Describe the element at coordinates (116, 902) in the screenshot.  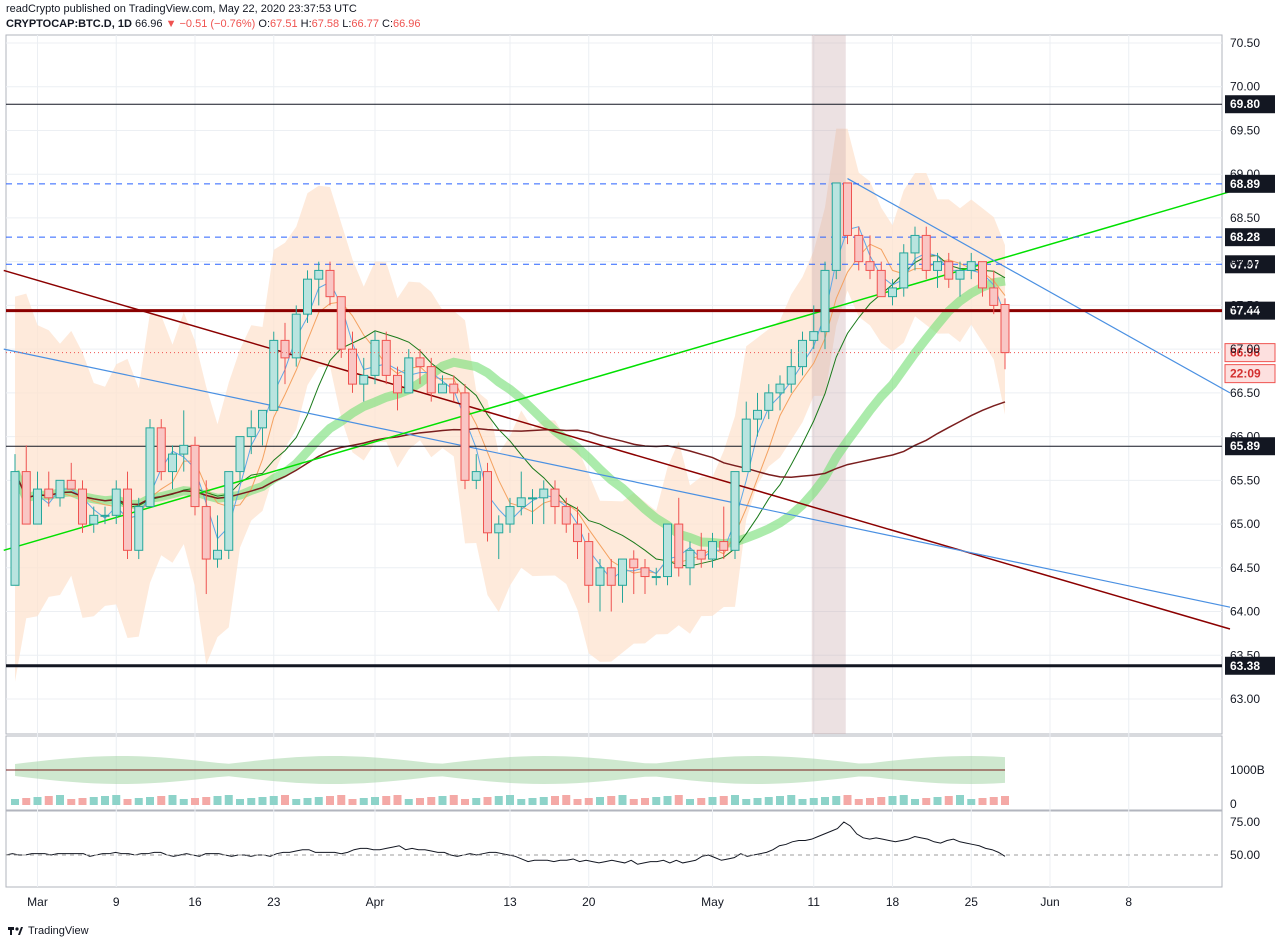
I see `x-tick-label: 9` at that location.